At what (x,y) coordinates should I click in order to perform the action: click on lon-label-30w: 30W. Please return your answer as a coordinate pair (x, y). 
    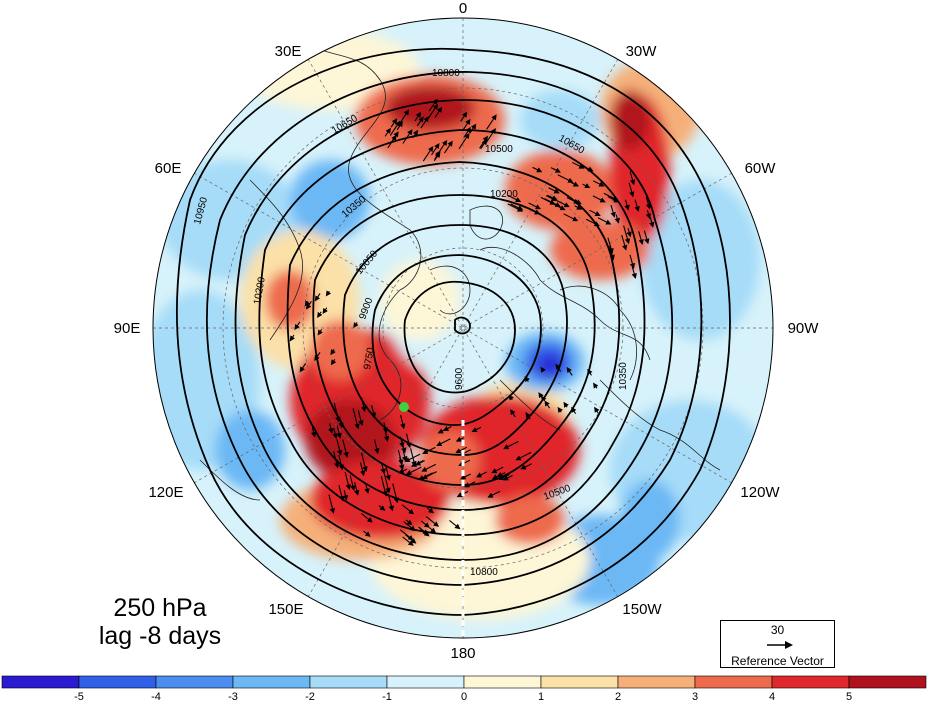
    Looking at the image, I should click on (642, 51).